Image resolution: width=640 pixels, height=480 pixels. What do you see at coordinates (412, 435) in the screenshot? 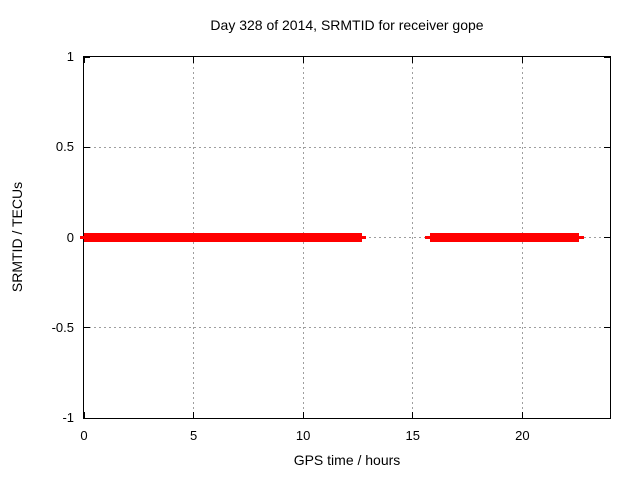
I see `x-tick-label: 15` at bounding box center [412, 435].